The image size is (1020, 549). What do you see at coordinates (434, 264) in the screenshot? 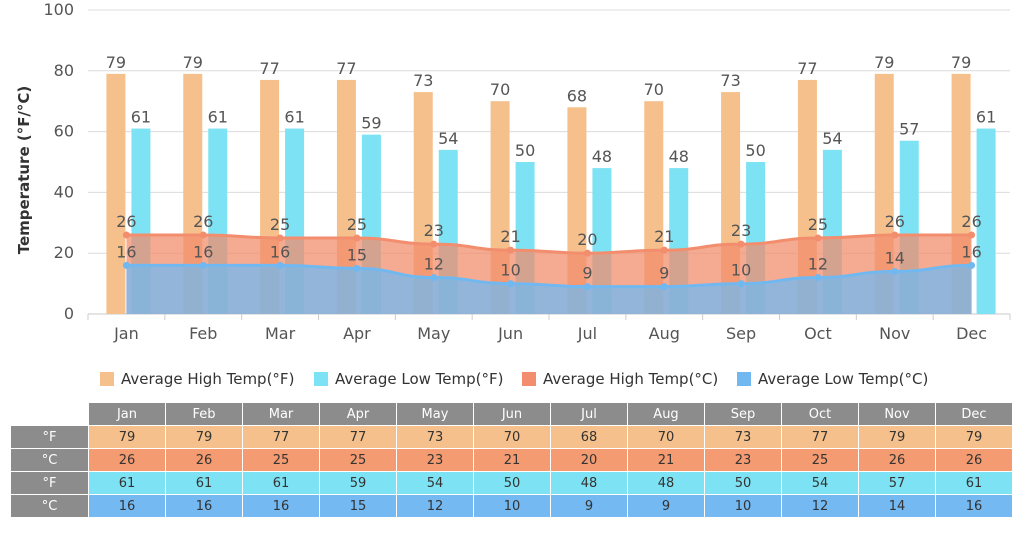
I see `data-label-low-c: 12` at bounding box center [434, 264].